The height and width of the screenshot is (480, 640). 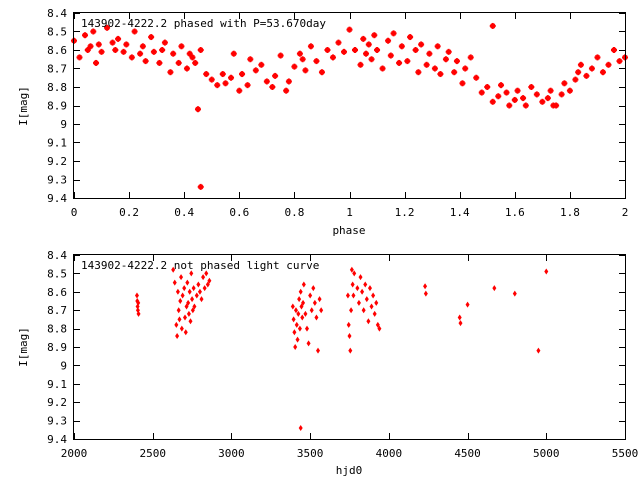 I want to click on bottom-y-tick-label: 8.7, so click(x=57, y=310).